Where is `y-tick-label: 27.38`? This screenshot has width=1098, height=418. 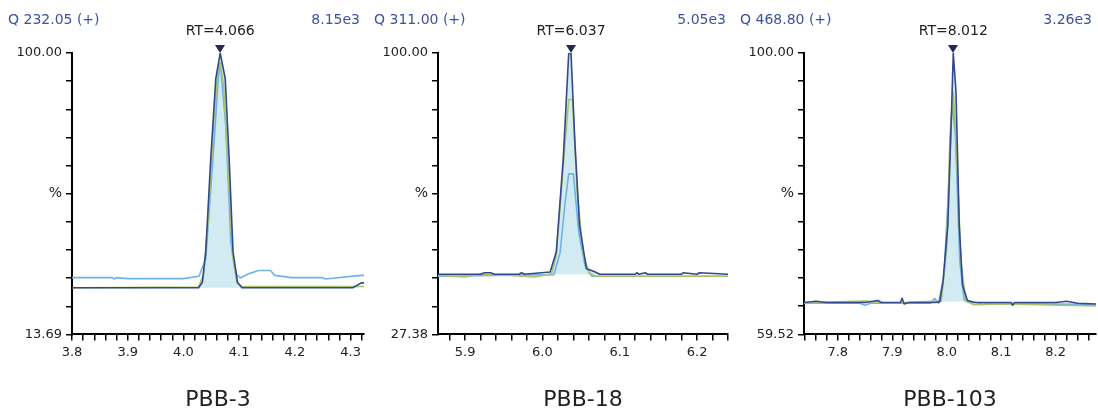 y-tick-label: 27.38 is located at coordinates (409, 333).